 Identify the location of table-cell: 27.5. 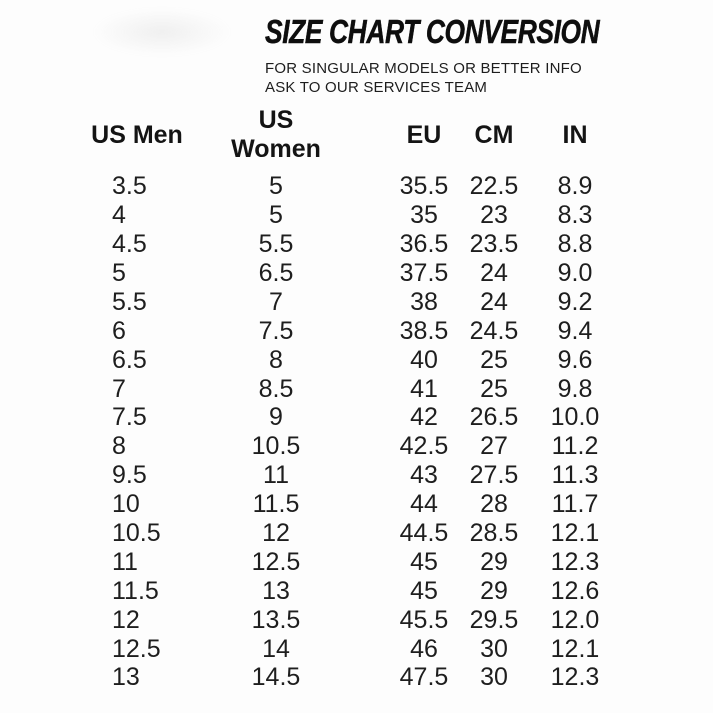
(494, 475).